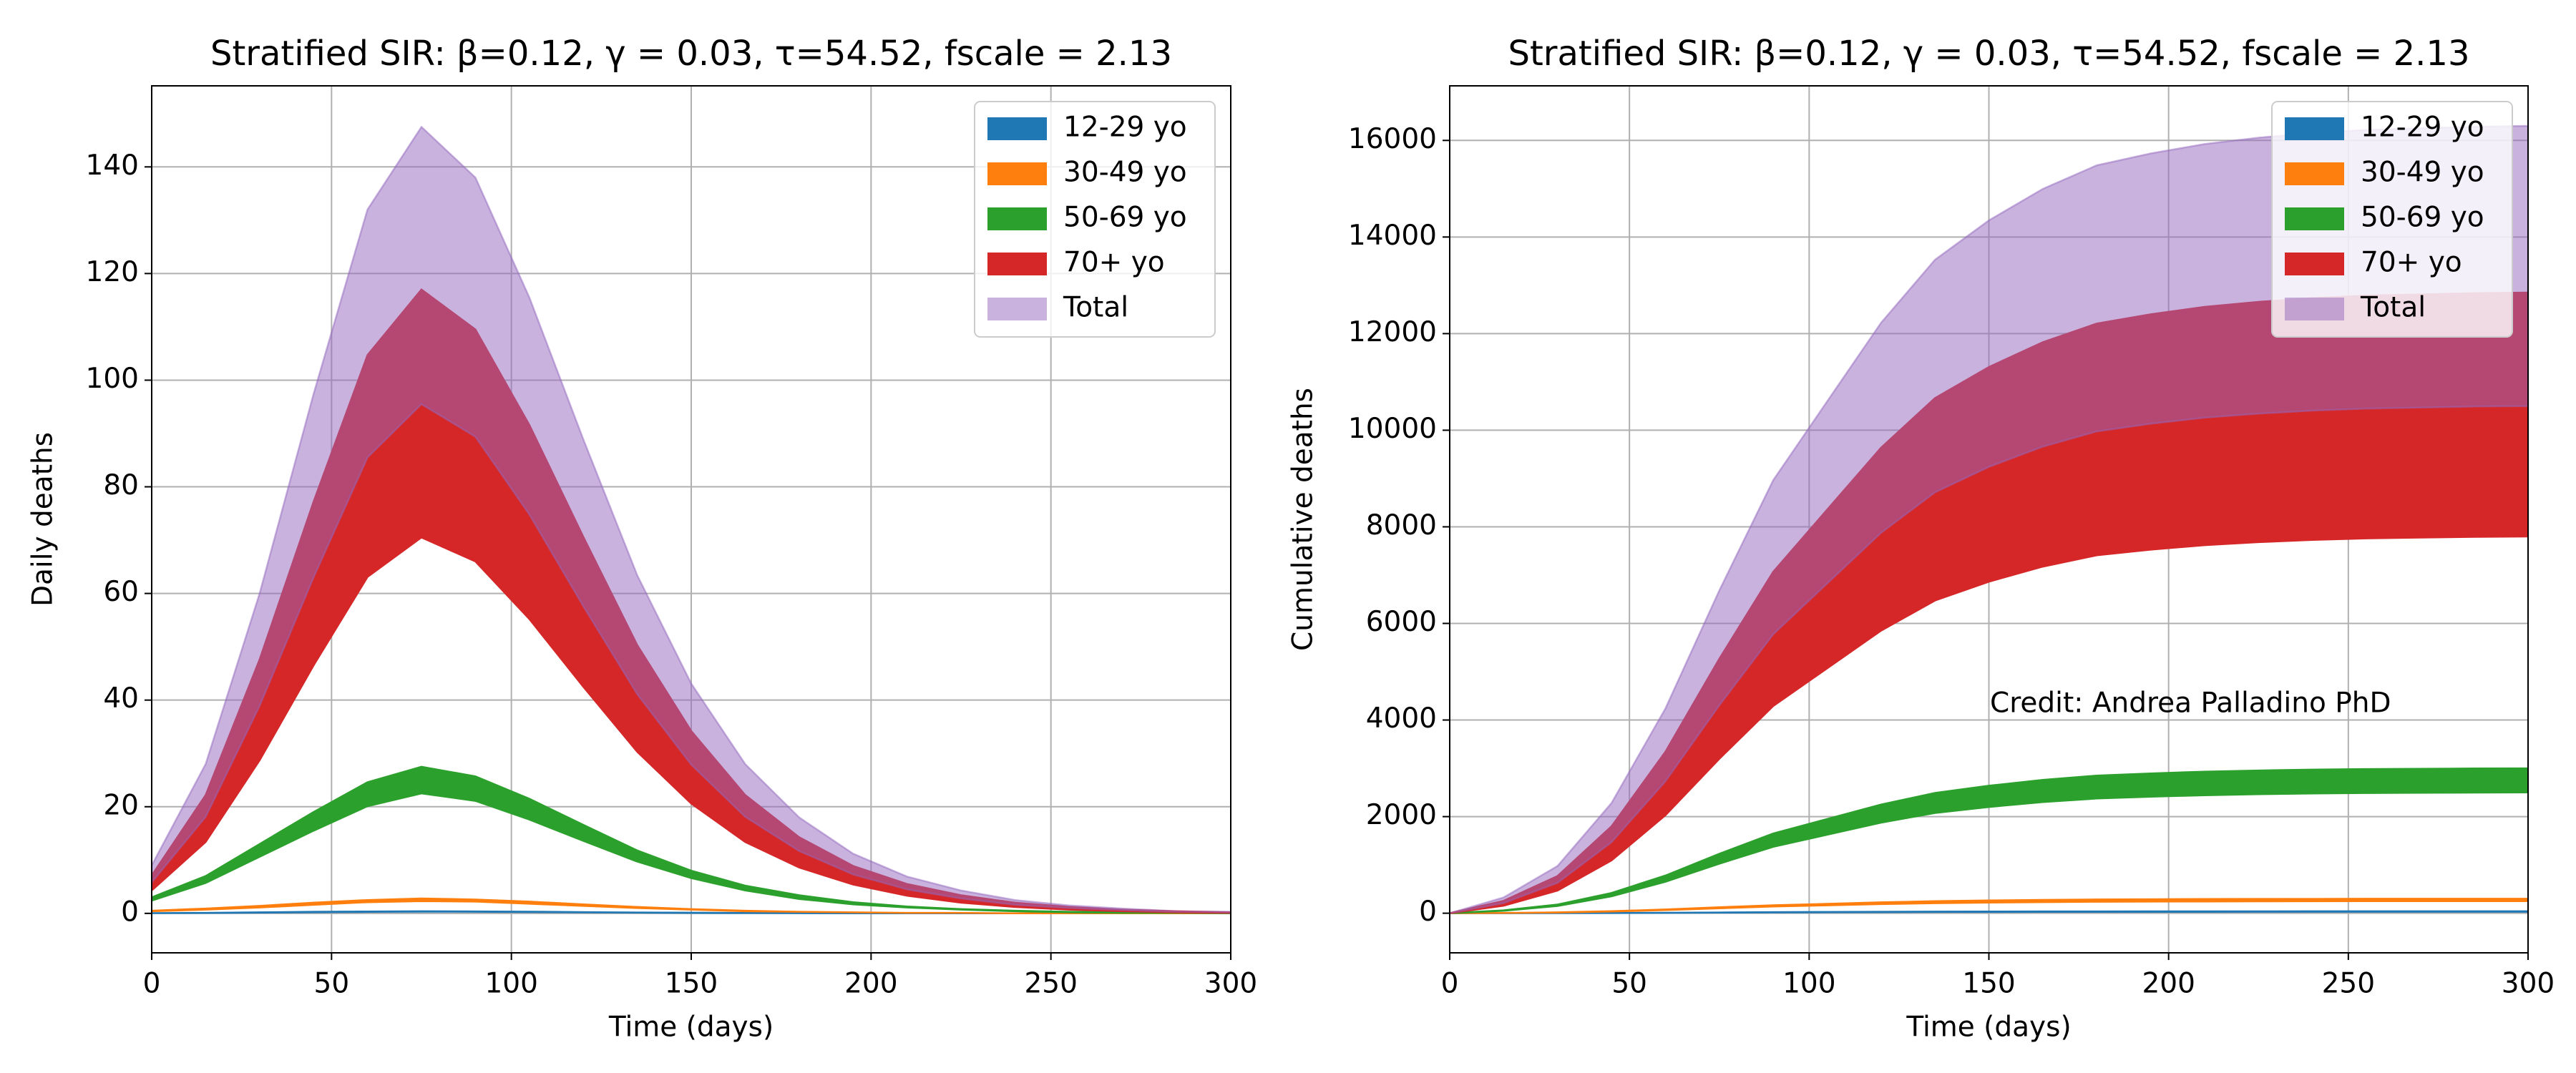  Describe the element at coordinates (112, 272) in the screenshot. I see `y-tick-label: 120` at that location.